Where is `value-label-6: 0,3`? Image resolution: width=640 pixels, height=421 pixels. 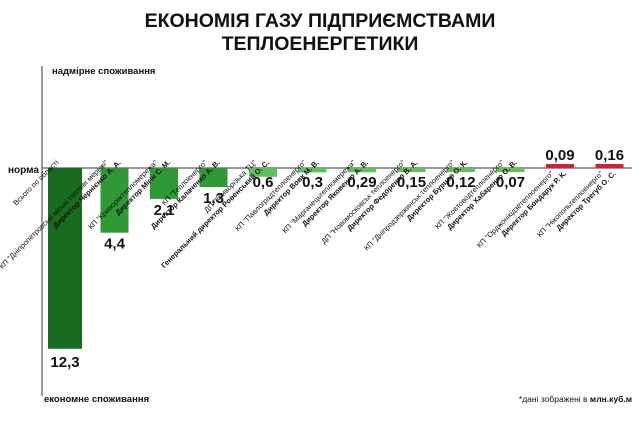 value-label-6: 0,3 is located at coordinates (312, 182).